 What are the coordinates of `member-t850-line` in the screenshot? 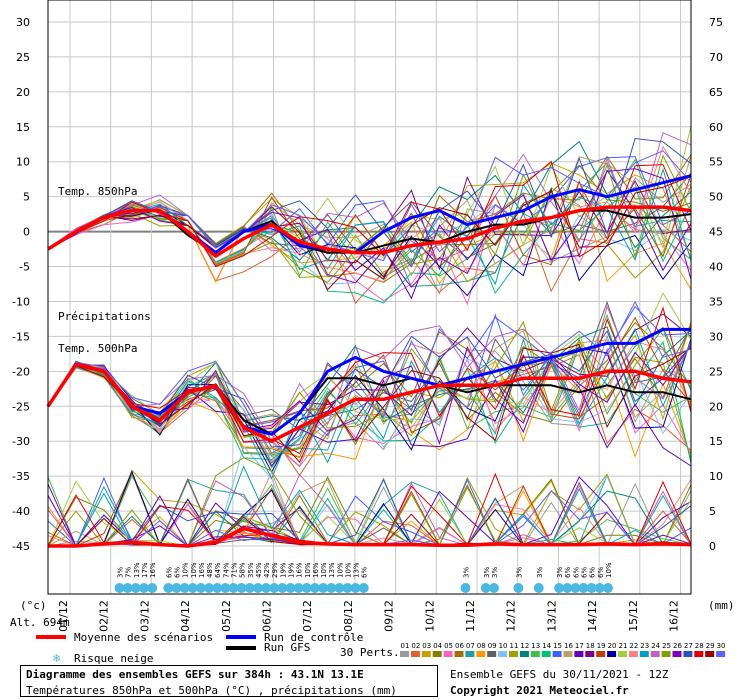 It's located at (369, 234).